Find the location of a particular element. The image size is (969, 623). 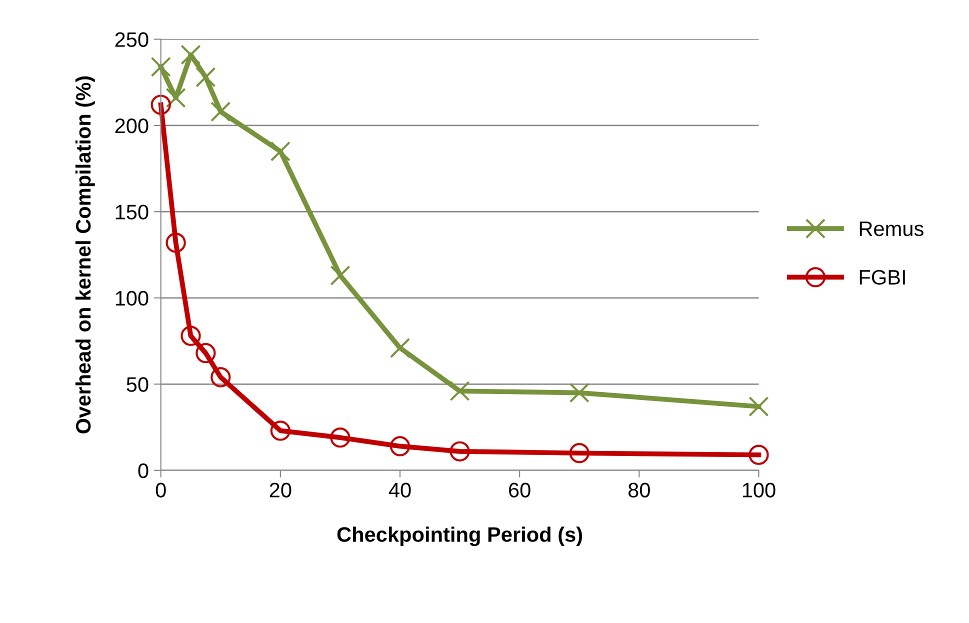

y-tick-label: 50 is located at coordinates (137, 384).